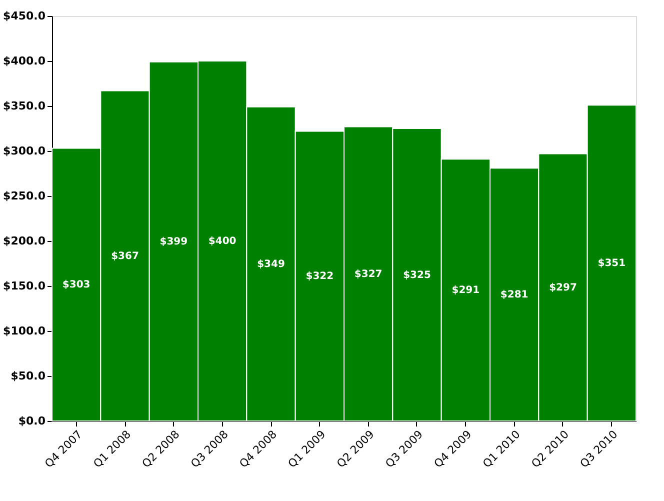 This screenshot has width=664, height=501. What do you see at coordinates (563, 288) in the screenshot?
I see `data-label: $297` at bounding box center [563, 288].